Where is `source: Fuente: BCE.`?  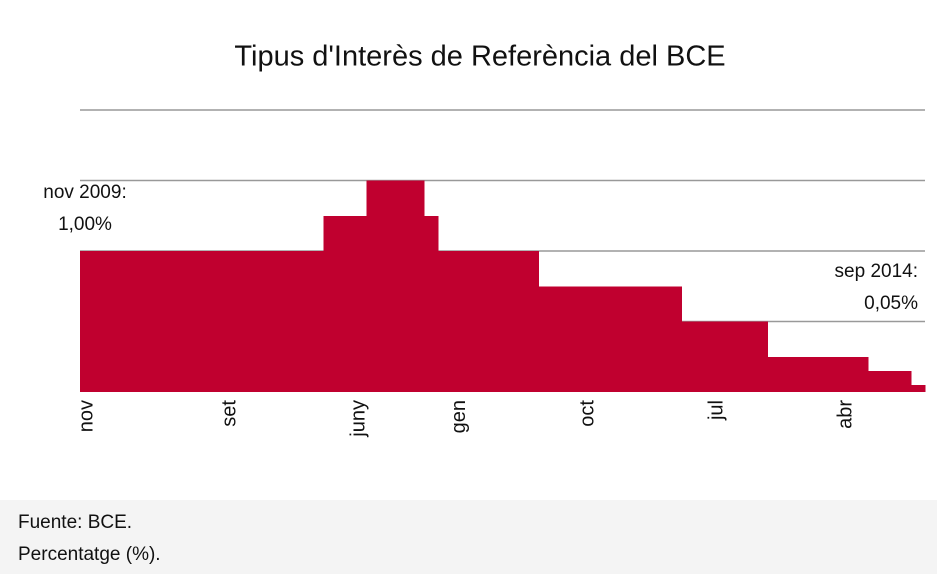 source: Fuente: BCE. is located at coordinates (75, 522).